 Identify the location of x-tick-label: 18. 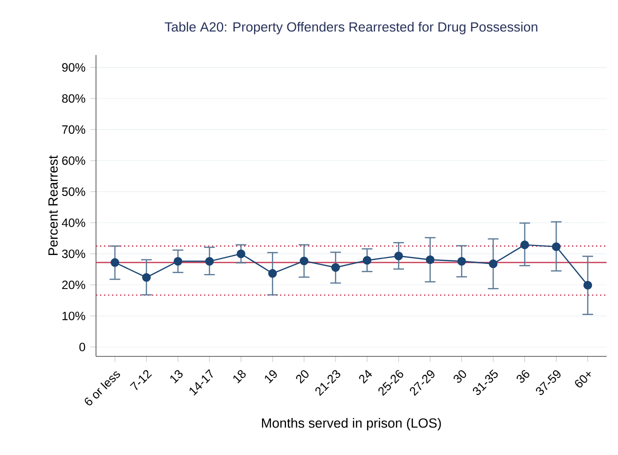
(239, 377).